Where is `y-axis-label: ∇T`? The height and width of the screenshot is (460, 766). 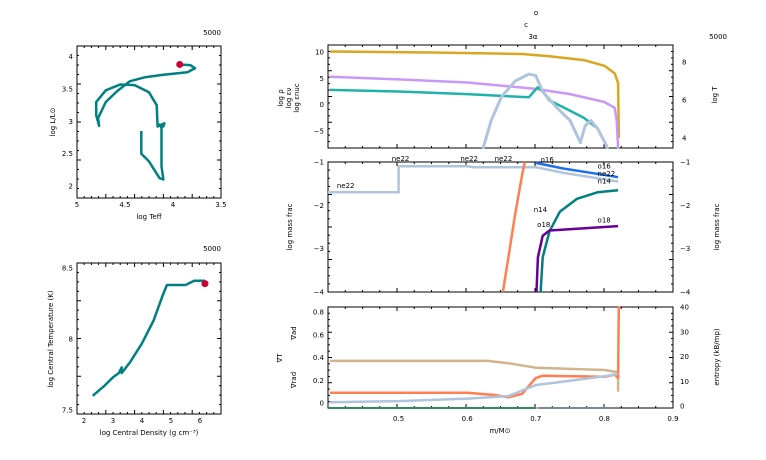 y-axis-label: ∇T is located at coordinates (280, 358).